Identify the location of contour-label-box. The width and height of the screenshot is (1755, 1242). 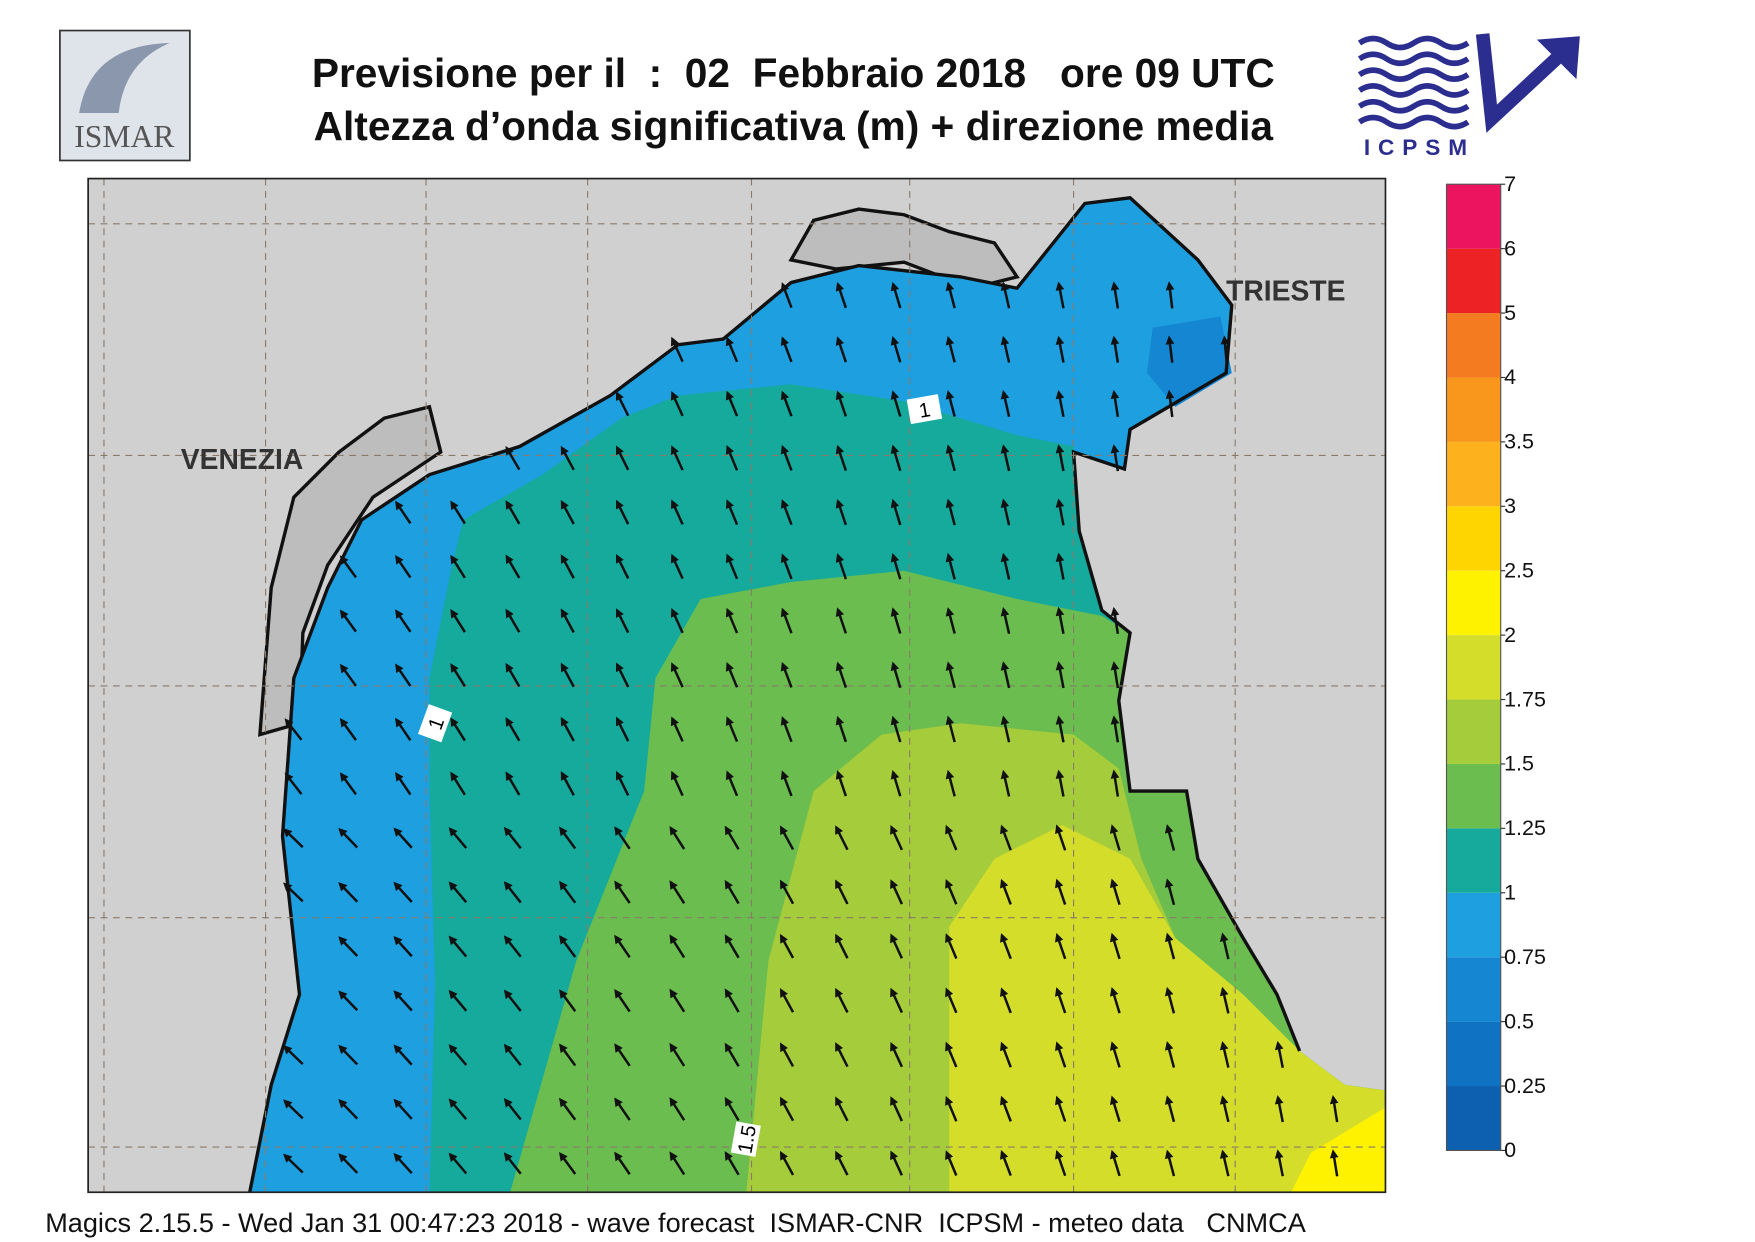
(435, 723).